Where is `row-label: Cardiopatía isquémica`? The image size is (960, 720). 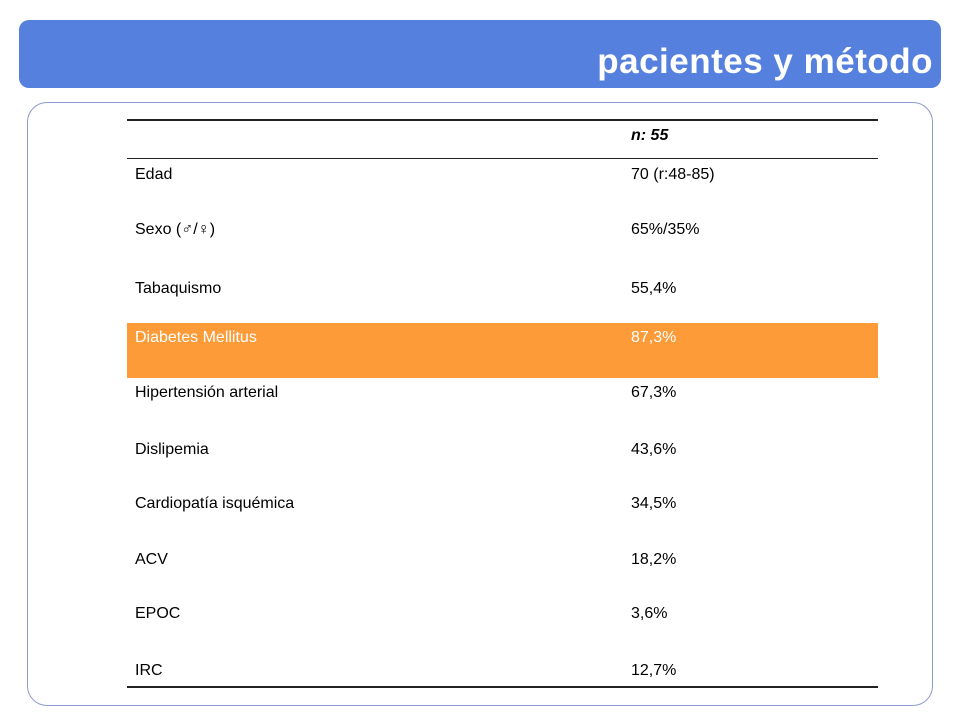
row-label: Cardiopatía isquémica is located at coordinates (215, 503).